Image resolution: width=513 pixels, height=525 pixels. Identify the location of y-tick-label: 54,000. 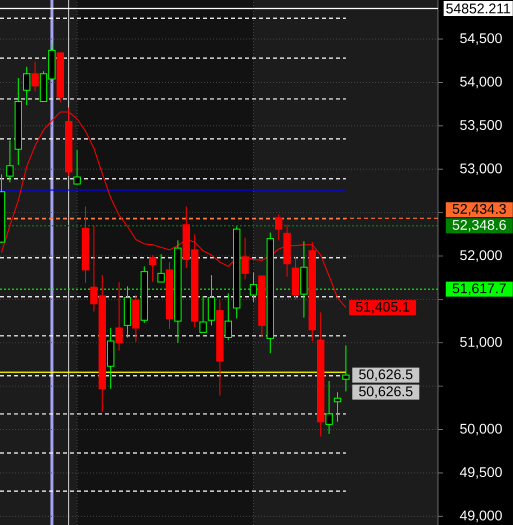
(481, 82).